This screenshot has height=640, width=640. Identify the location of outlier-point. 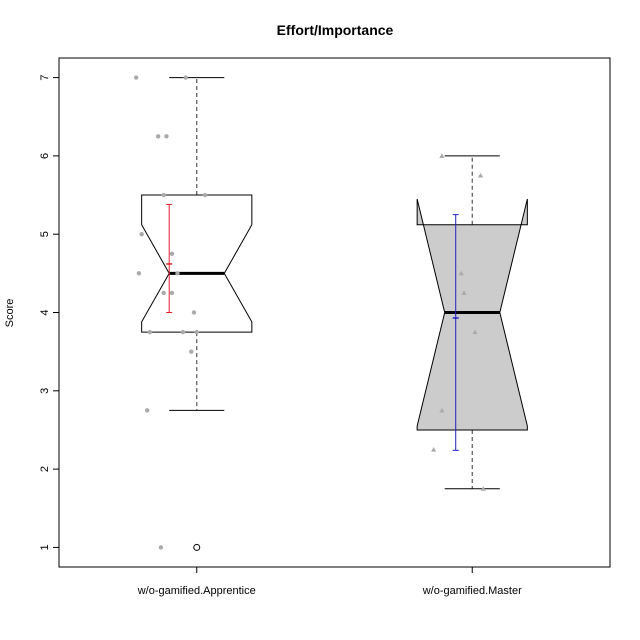
(197, 547).